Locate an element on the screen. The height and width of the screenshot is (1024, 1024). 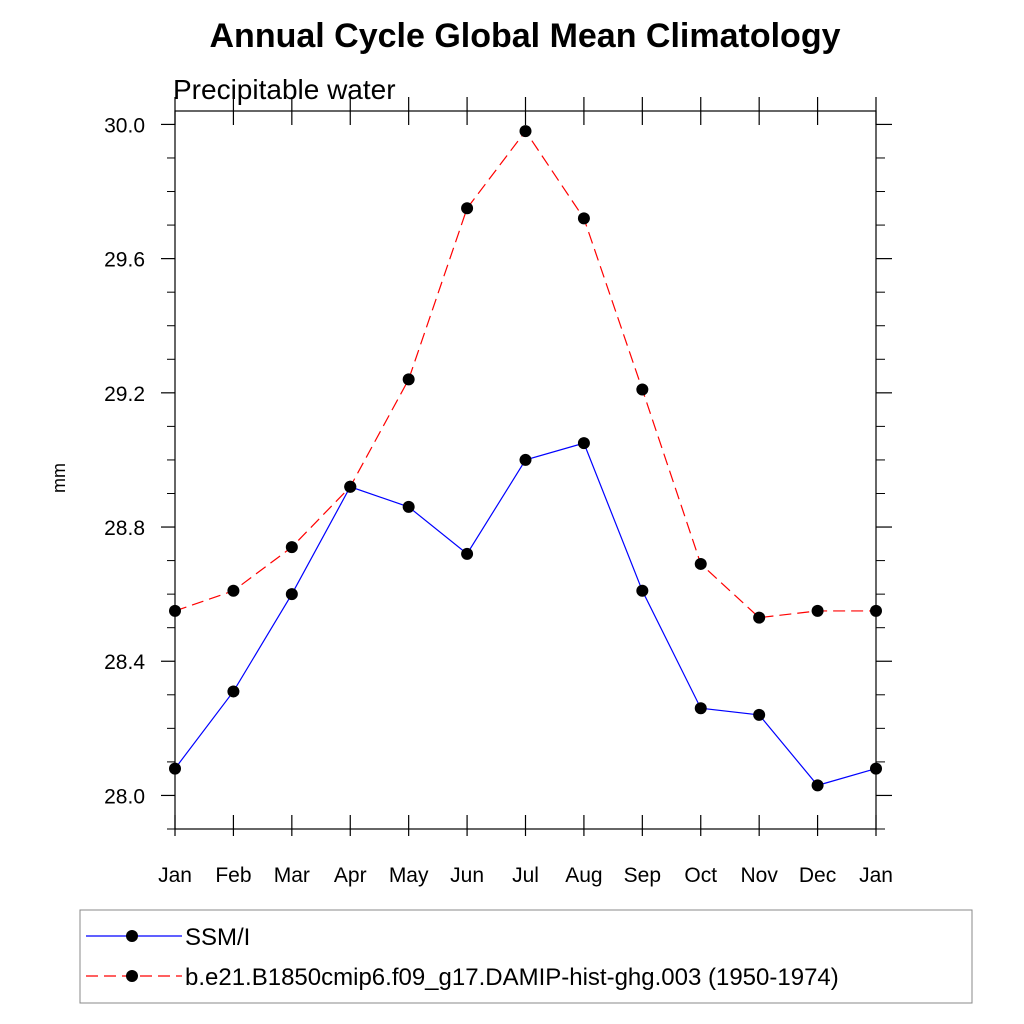
y-axis-label: mm is located at coordinates (59, 478).